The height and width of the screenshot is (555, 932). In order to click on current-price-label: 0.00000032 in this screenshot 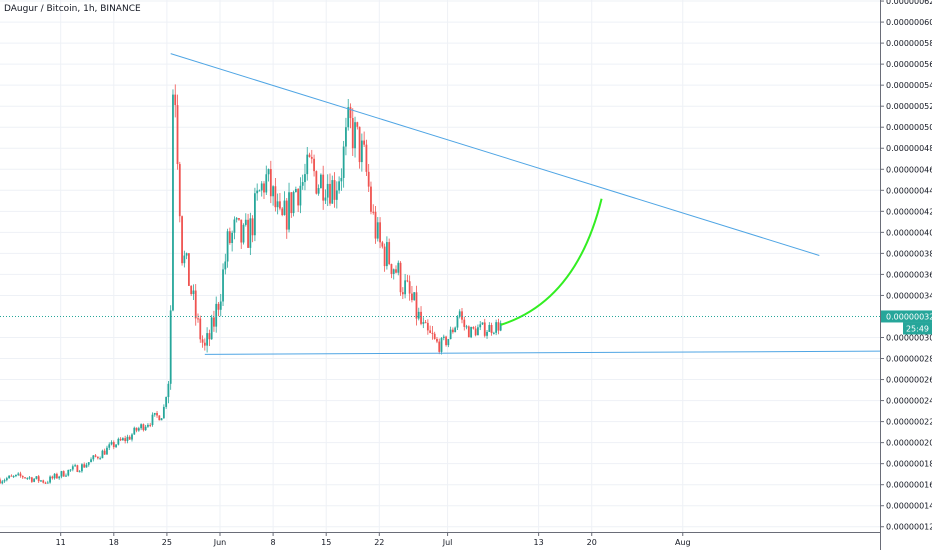, I will do `click(909, 316)`.